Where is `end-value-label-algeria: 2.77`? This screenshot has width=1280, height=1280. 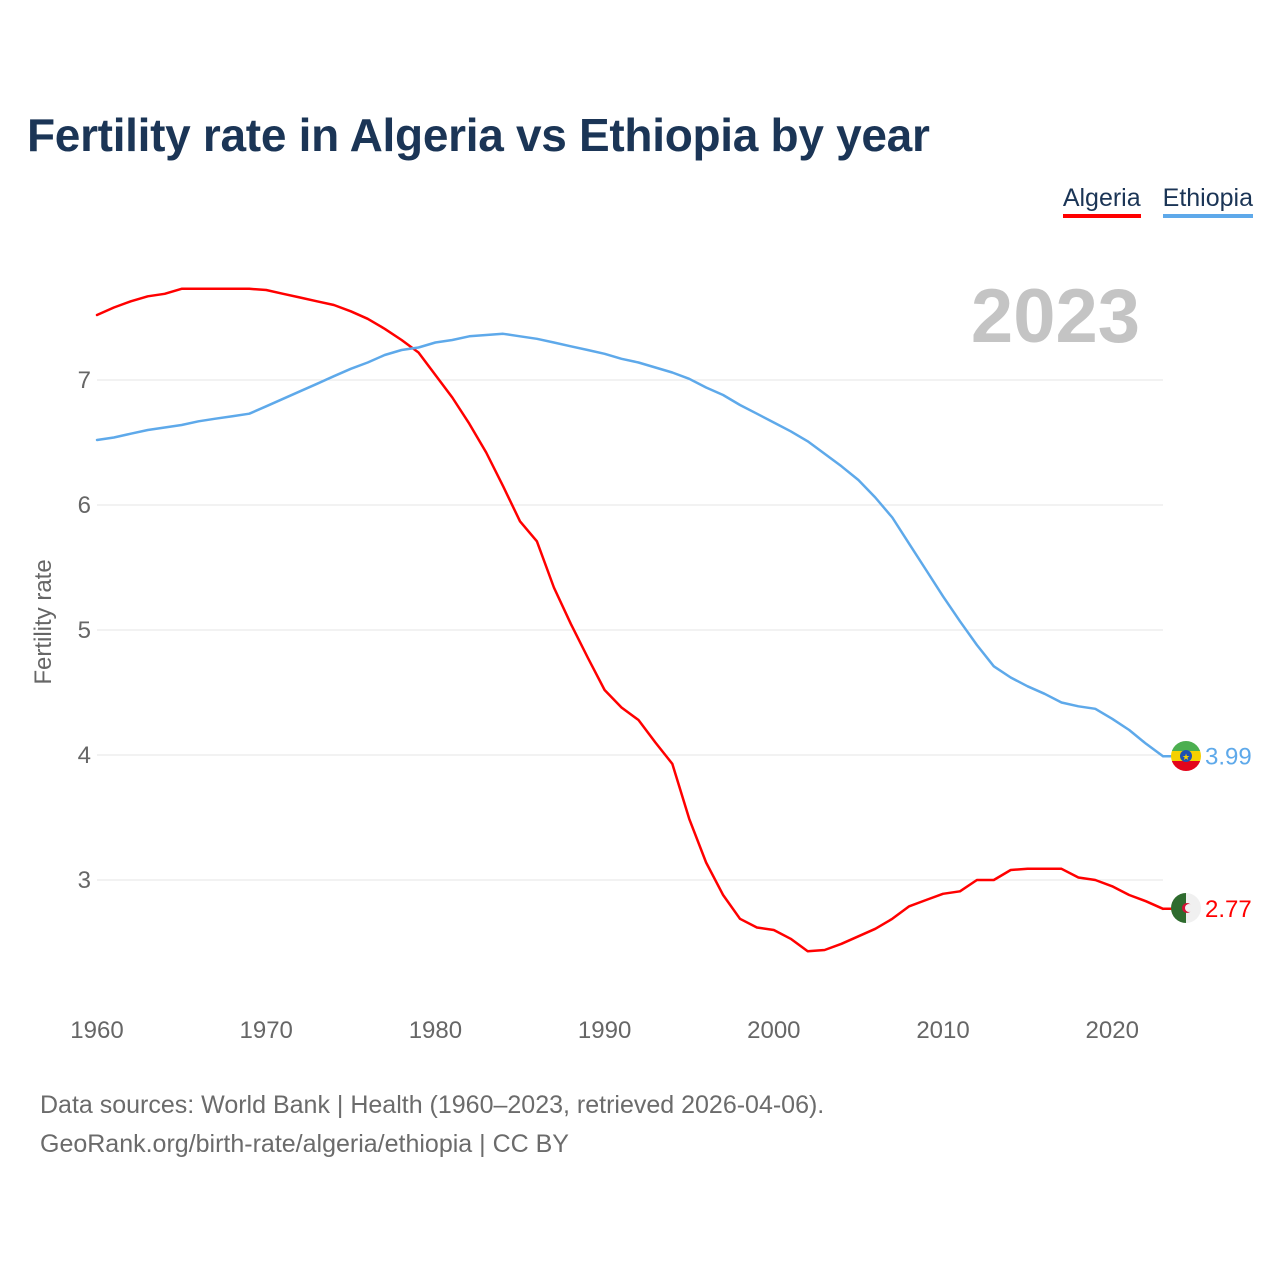 end-value-label-algeria: 2.77 is located at coordinates (1228, 909).